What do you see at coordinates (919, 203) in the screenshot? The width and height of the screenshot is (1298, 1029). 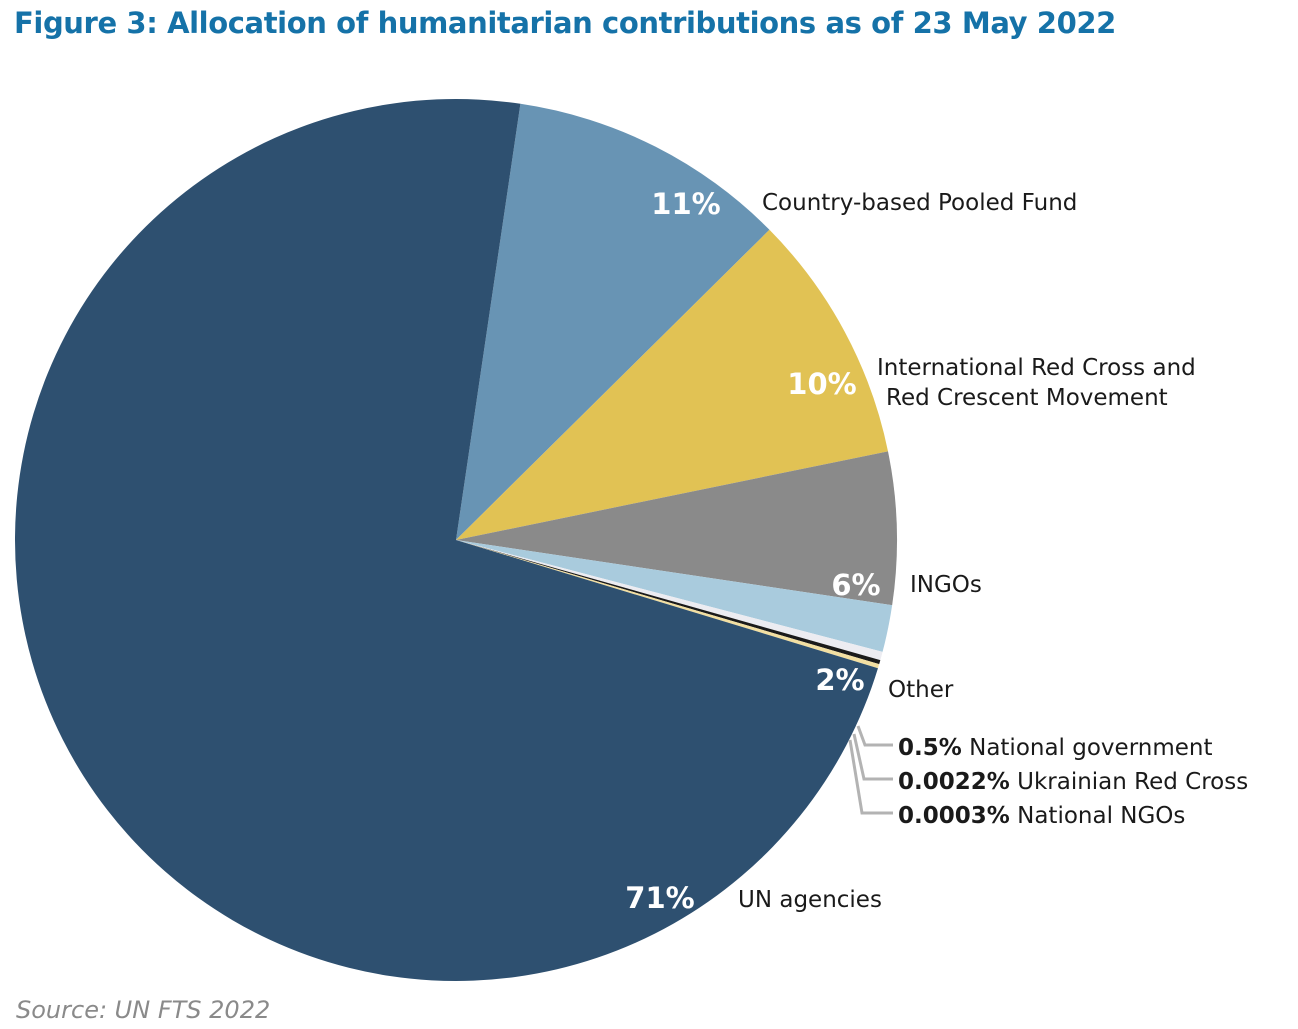 I see `category-label-country-based-pooled-fund: Country-based Pooled Fund` at bounding box center [919, 203].